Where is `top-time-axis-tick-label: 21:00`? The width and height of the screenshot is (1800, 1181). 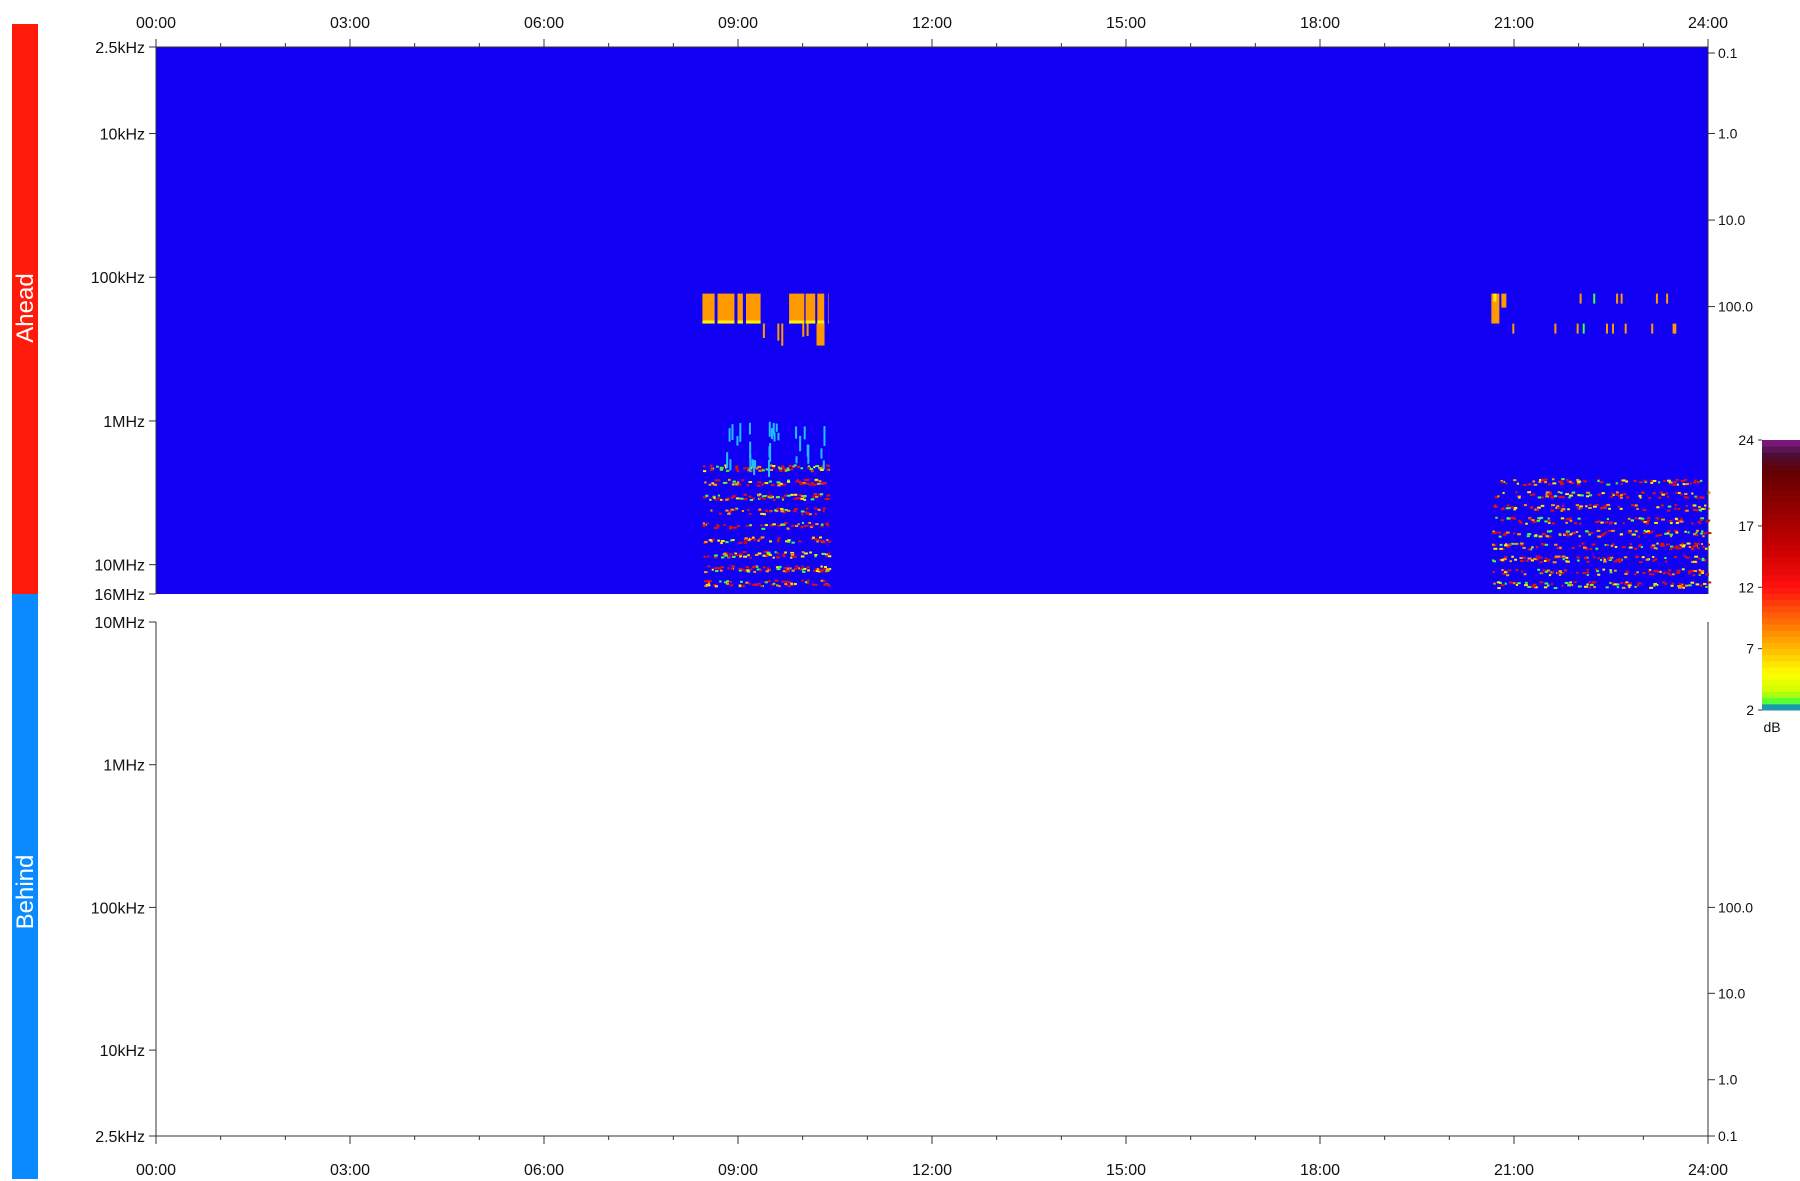
top-time-axis-tick-label: 21:00 is located at coordinates (1514, 23).